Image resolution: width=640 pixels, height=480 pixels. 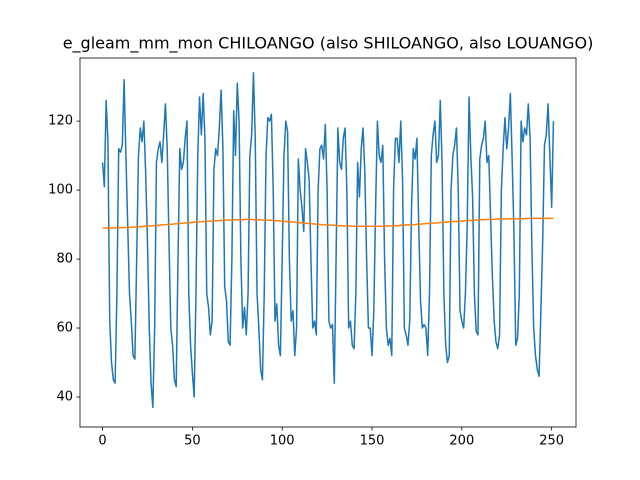 I want to click on x-tick-label: 0, so click(x=102, y=441).